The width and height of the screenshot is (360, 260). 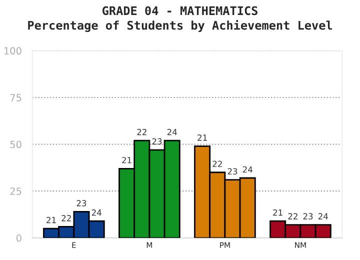 What do you see at coordinates (180, 11) in the screenshot?
I see `chart-title: GRADE 04 - MATHEMATICS` at bounding box center [180, 11].